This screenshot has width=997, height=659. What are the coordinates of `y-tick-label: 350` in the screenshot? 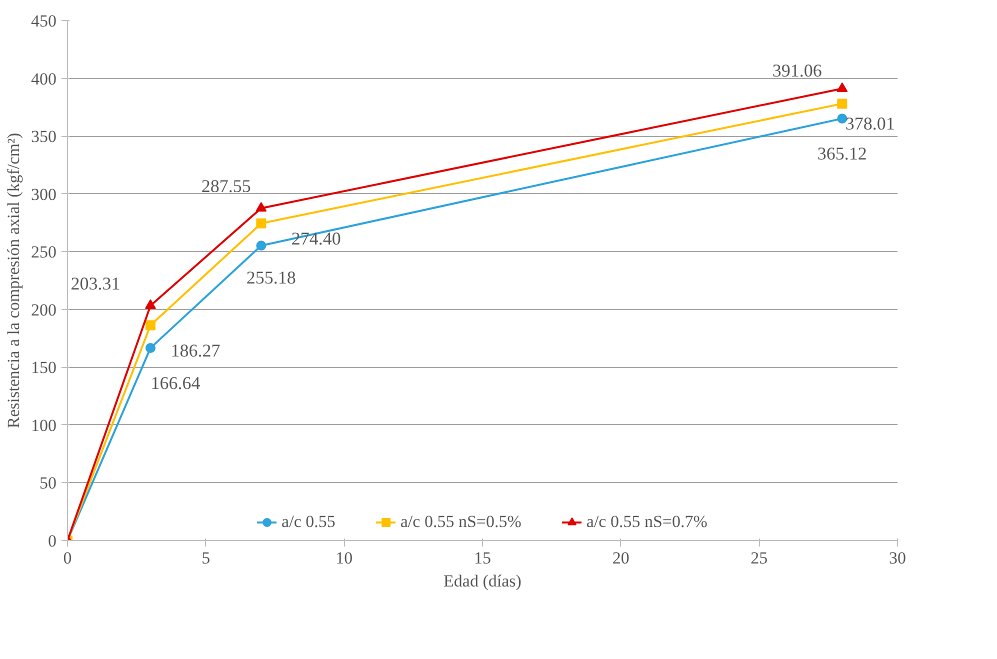 It's located at (43, 136).